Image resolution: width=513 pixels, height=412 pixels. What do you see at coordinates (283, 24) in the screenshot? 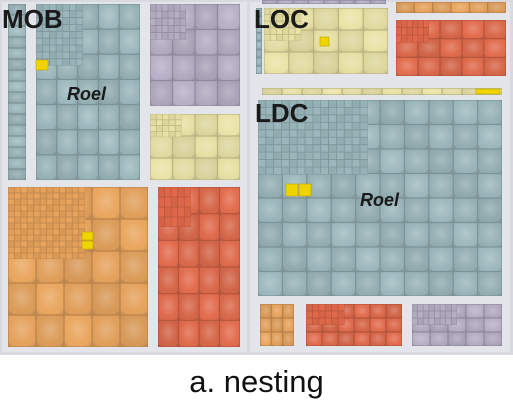
I see `block-loc-cream-fine-area` at bounding box center [283, 24].